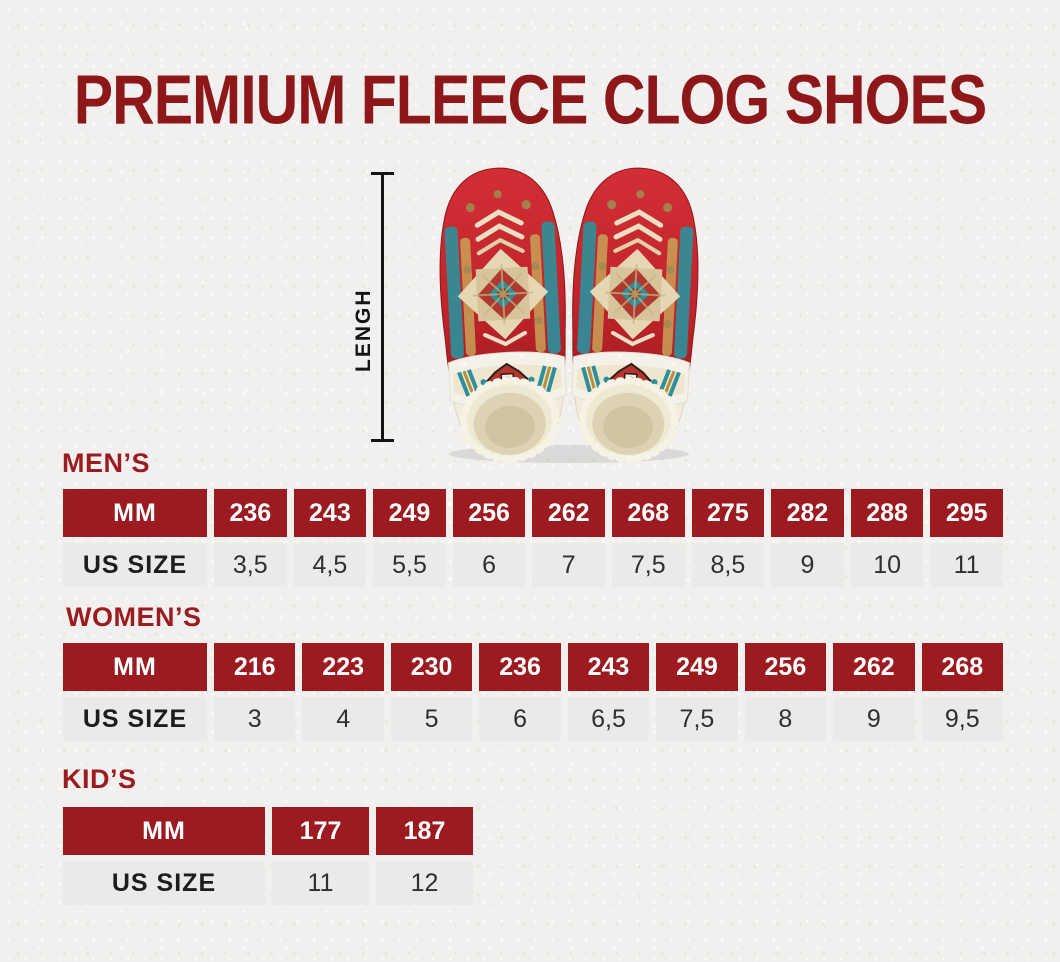 The height and width of the screenshot is (962, 1060). What do you see at coordinates (431, 667) in the screenshot?
I see `mm-cell: 230` at bounding box center [431, 667].